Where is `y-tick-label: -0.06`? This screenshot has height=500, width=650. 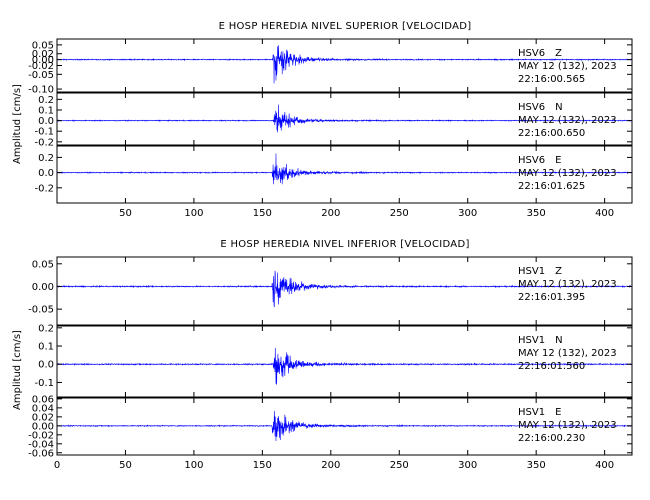 y-tick-label: -0.06 is located at coordinates (41, 453).